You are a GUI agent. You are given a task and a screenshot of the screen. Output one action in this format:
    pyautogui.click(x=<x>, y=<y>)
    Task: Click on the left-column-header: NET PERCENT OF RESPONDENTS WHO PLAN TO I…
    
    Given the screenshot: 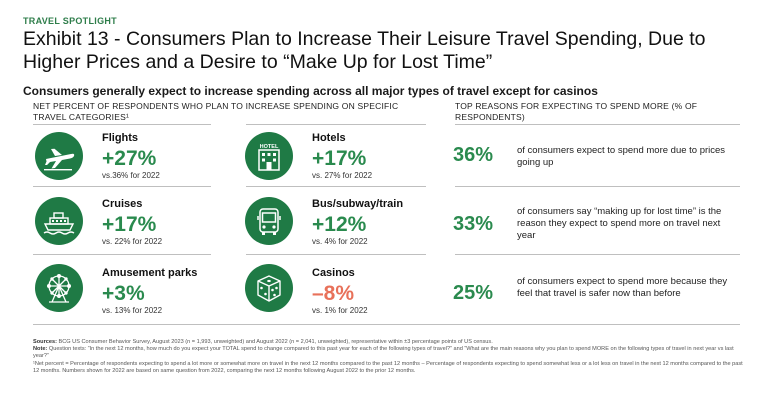 What is the action you would take?
    pyautogui.click(x=216, y=111)
    